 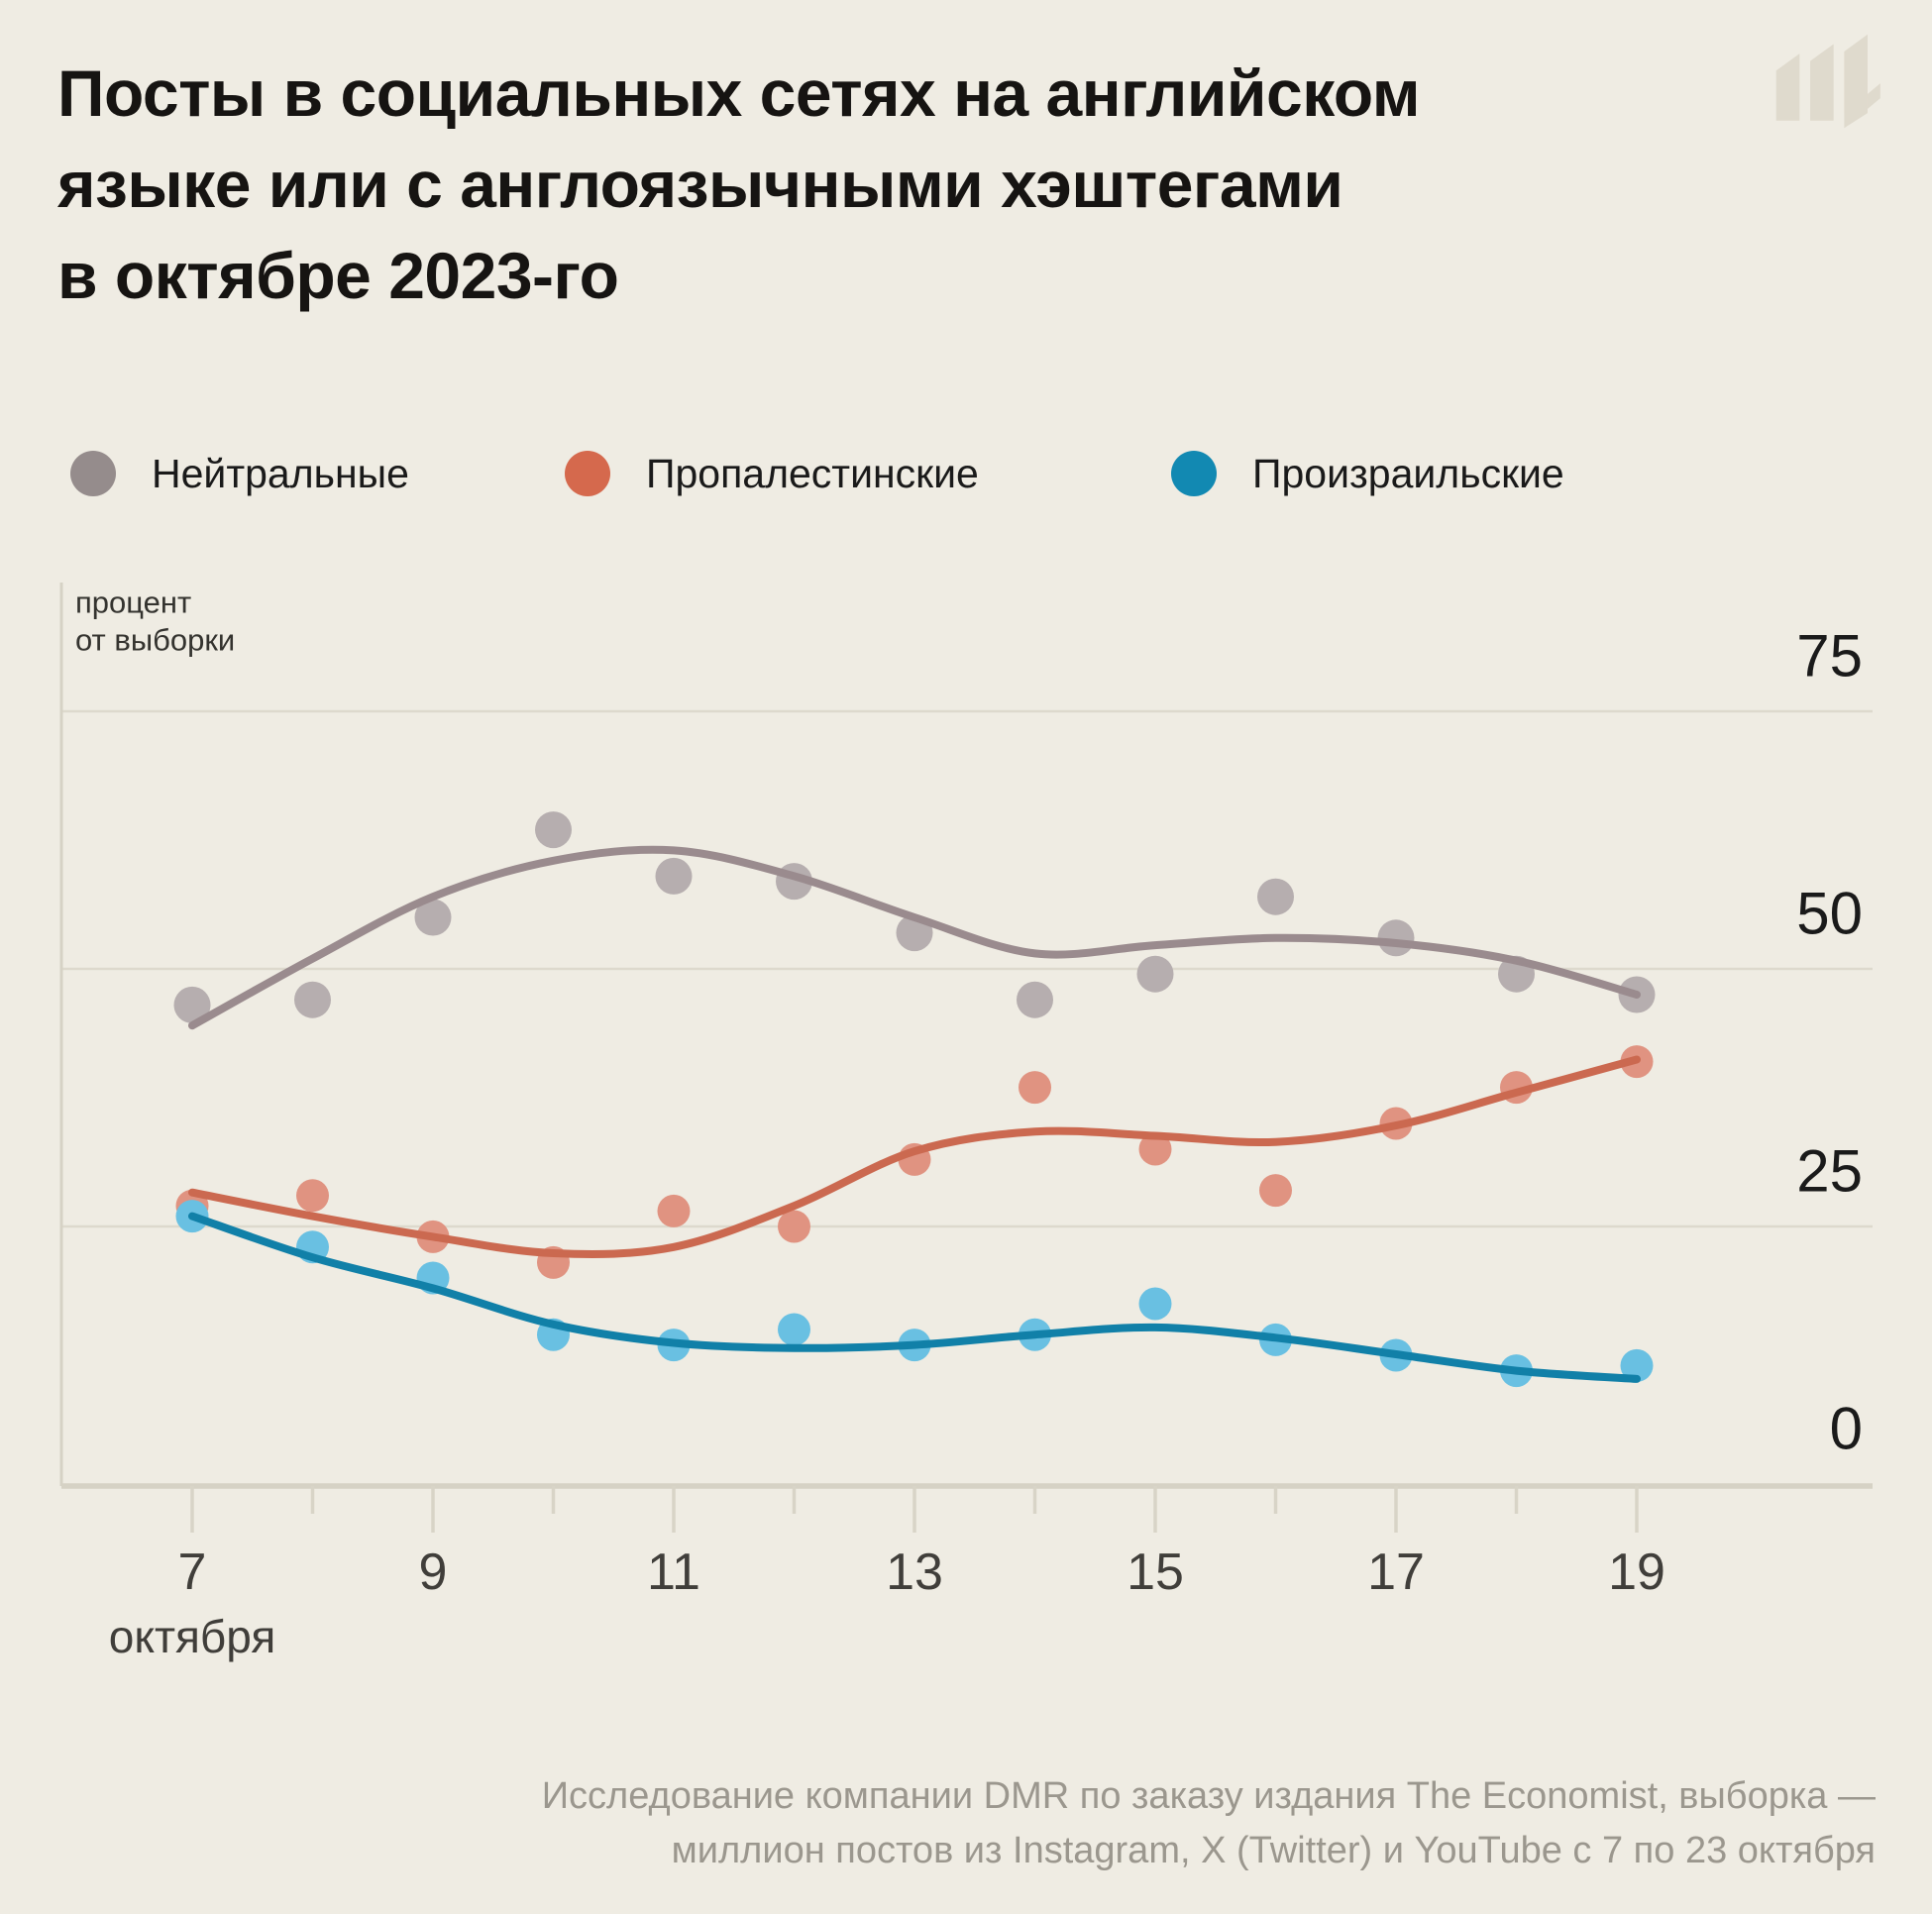 I want to click on meduza-m-logo-icon, so click(x=1827, y=81).